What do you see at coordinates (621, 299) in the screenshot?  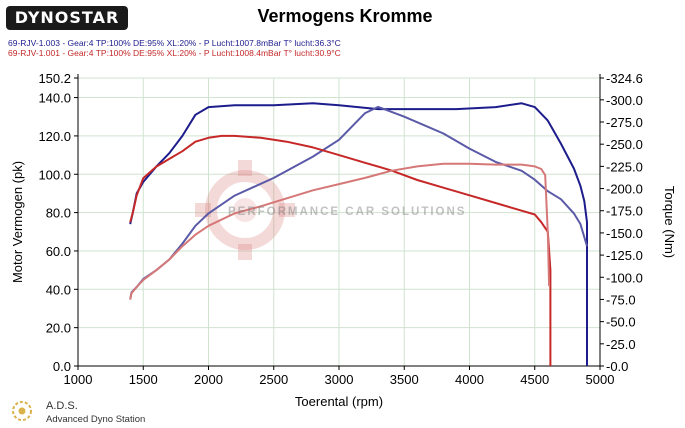 I see `y2-tick-label: -75.0` at bounding box center [621, 299].